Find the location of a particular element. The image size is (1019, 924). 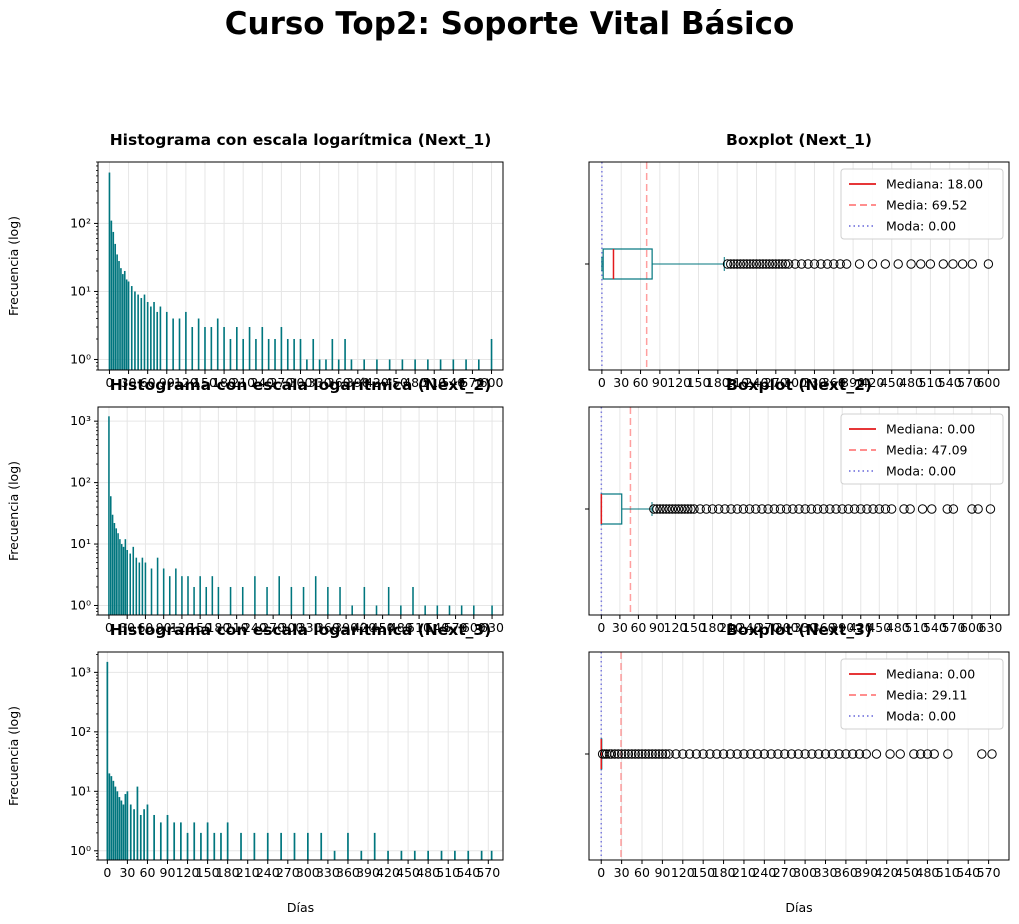

x-tick-label: 270 is located at coordinates (281, 382).